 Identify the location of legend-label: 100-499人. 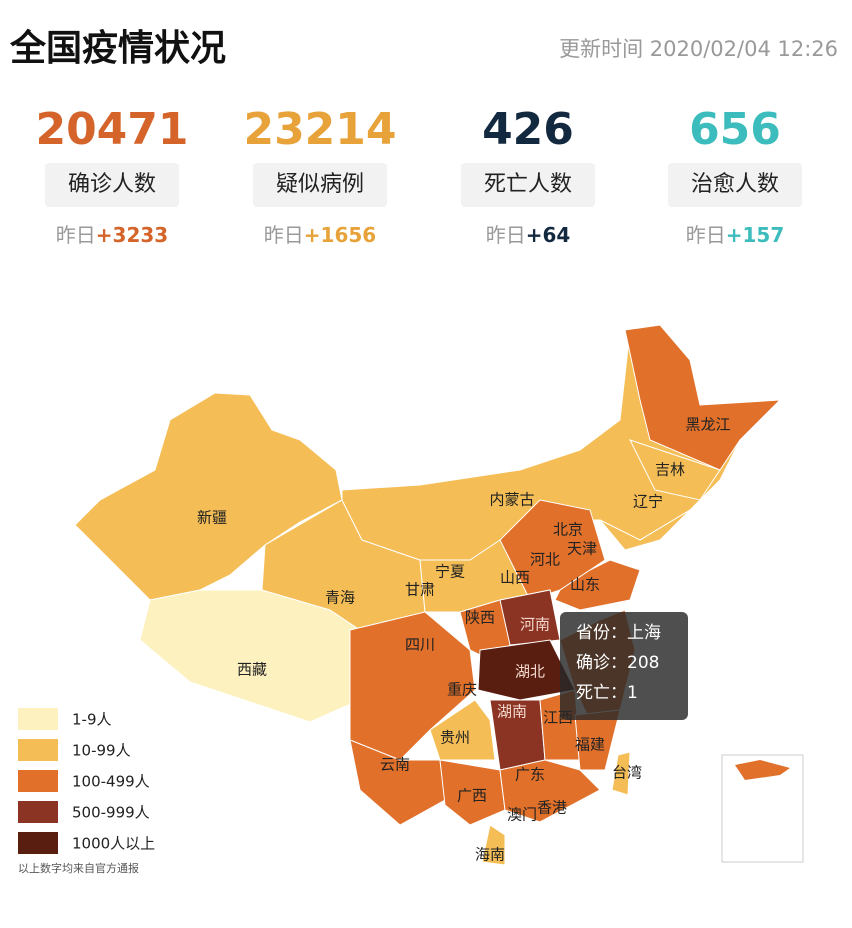
(111, 782).